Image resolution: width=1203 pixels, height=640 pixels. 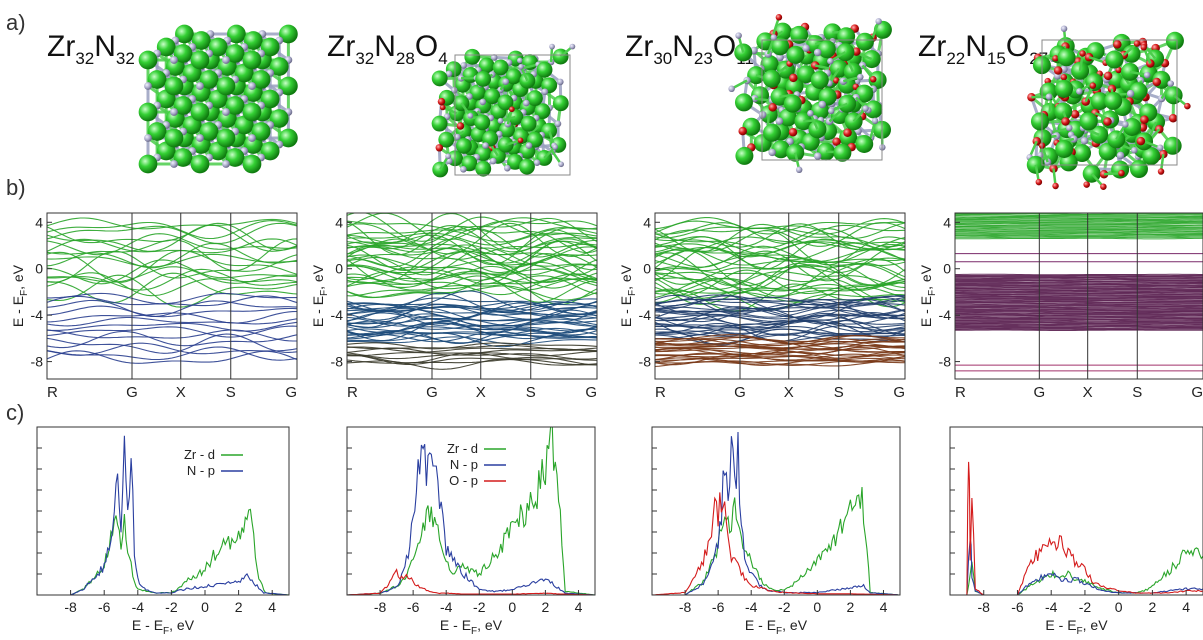 I want to click on kpoint-label: X, so click(x=1088, y=392).